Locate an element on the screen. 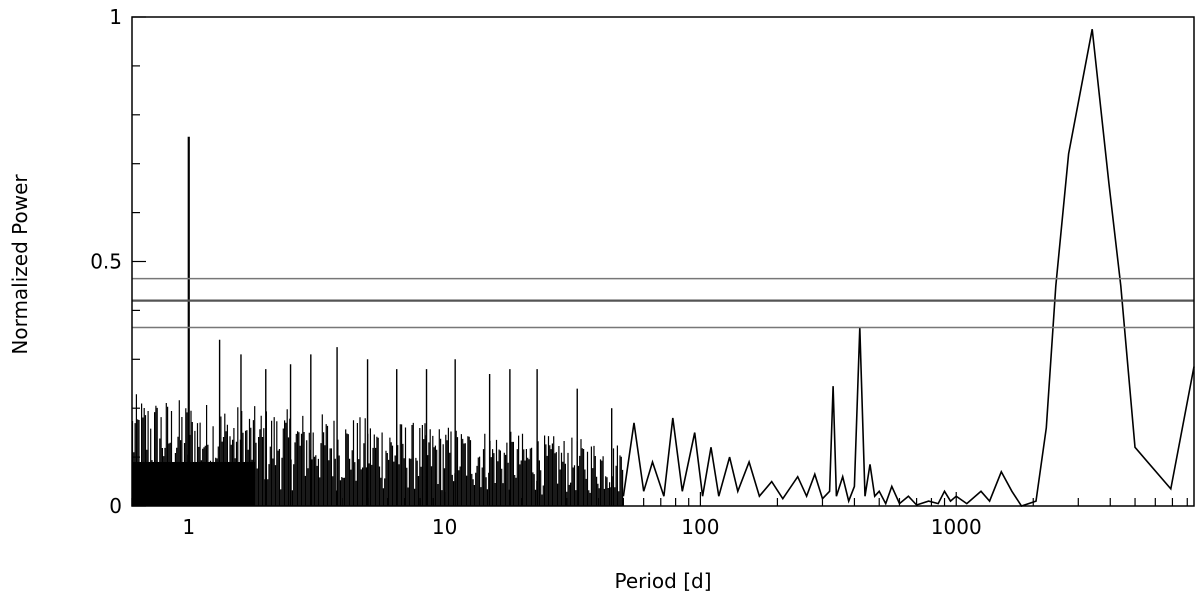 Image resolution: width=1200 pixels, height=601 pixels. periodogram-noise-band is located at coordinates (377, 450).